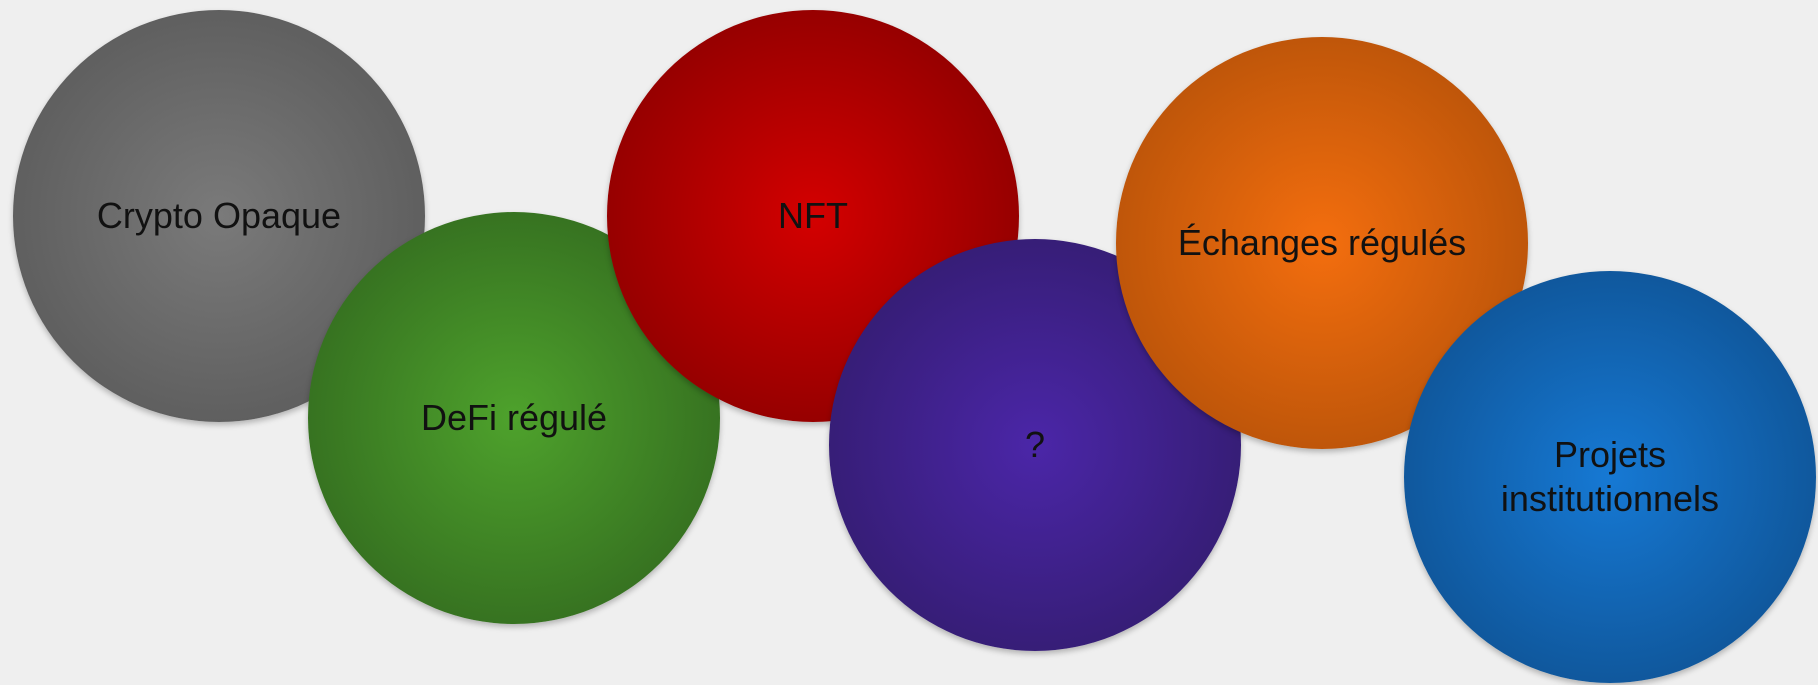 This screenshot has height=685, width=1818. I want to click on bubble-label: Crypto Opaque, so click(219, 215).